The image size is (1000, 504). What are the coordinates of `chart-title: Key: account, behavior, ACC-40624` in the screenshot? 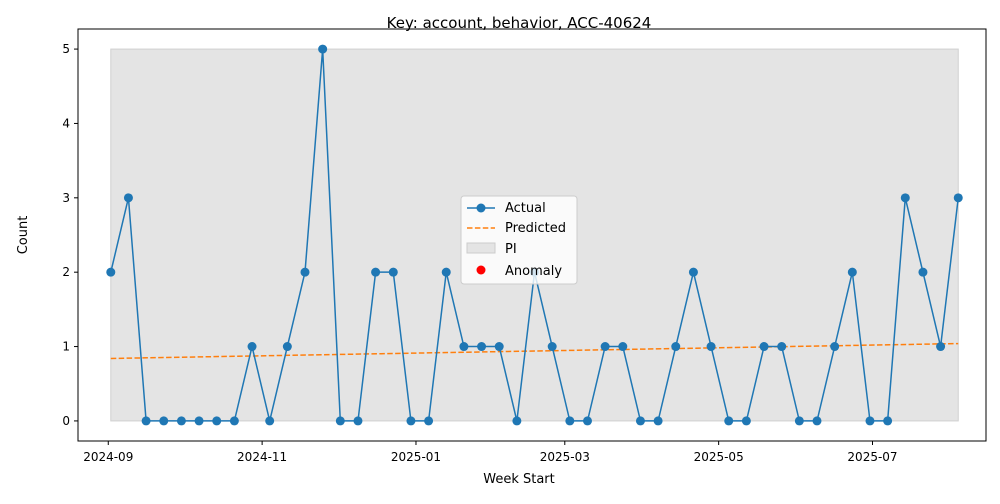 It's located at (519, 23).